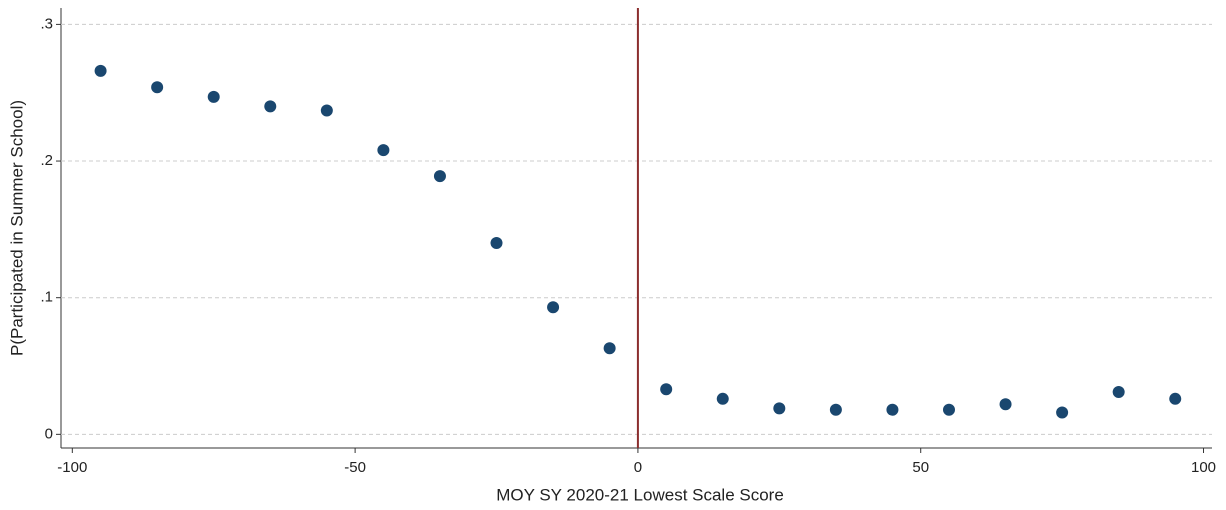  Describe the element at coordinates (638, 467) in the screenshot. I see `x-tick-label: 0` at that location.